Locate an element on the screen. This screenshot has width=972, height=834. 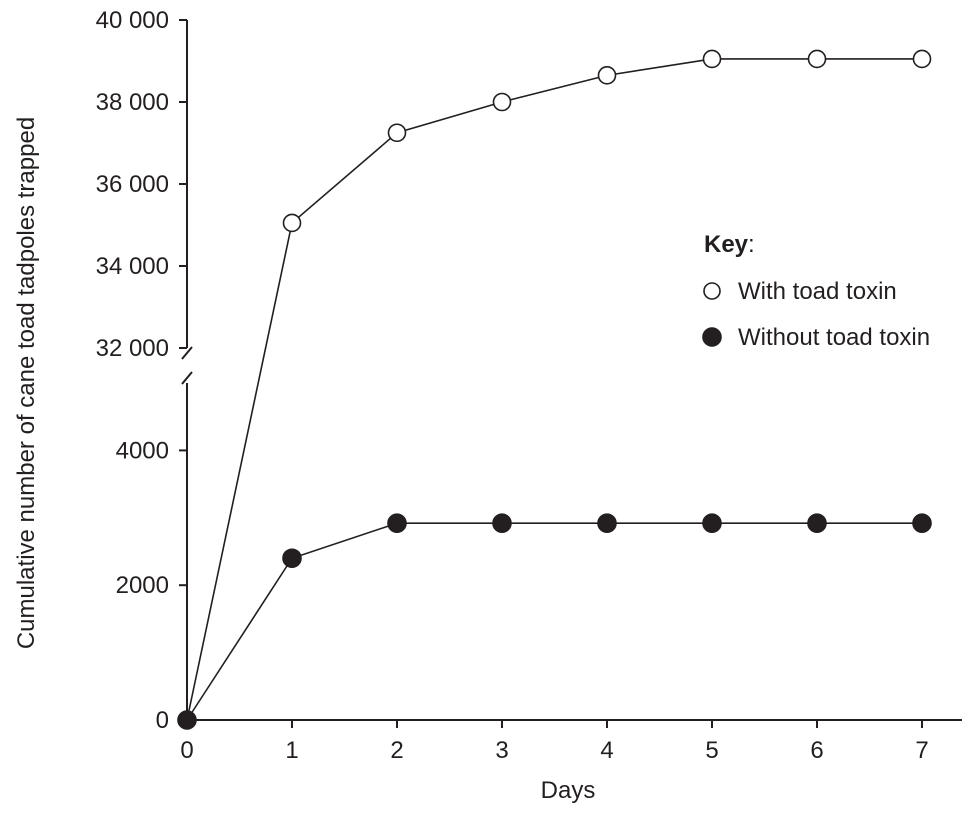
x-tick-label: 0 is located at coordinates (186, 750).